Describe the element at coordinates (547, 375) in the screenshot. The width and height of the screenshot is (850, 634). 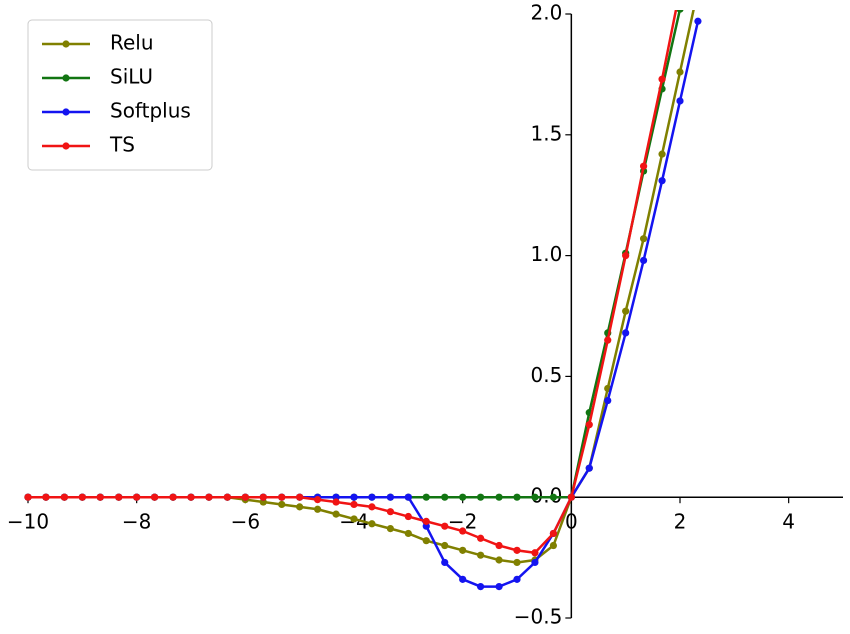
I see `y-tick-label: 0.5` at that location.